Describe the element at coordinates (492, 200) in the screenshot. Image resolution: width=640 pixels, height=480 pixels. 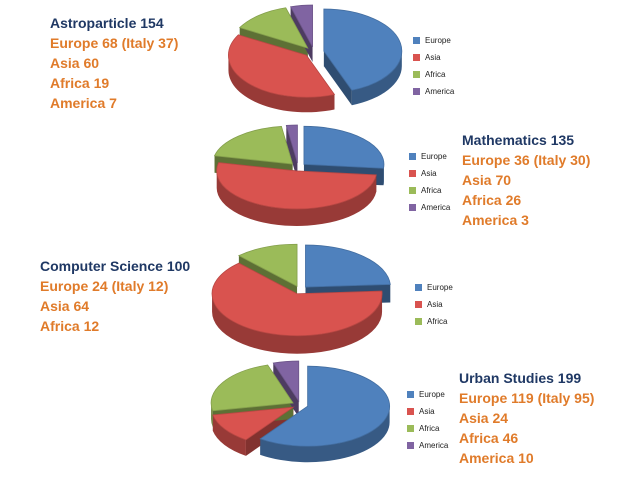
I see `chart-2-line-africa: Africa 26` at that location.